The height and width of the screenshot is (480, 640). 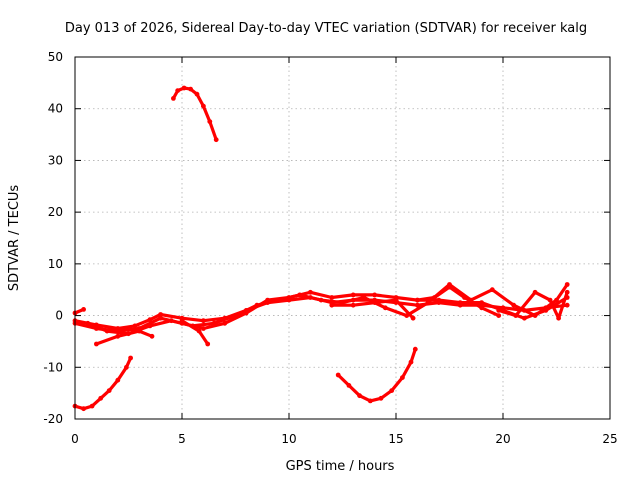 I want to click on series-arc-top, so click(x=194, y=114).